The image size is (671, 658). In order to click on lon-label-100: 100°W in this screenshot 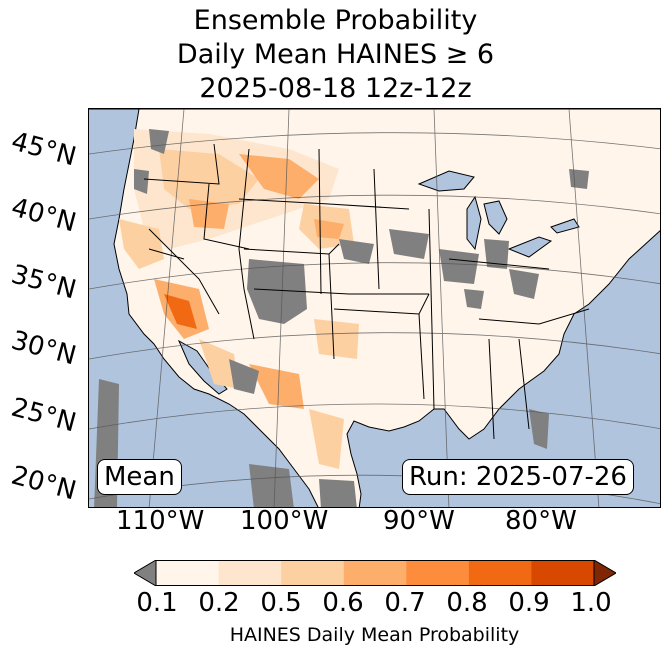, I will do `click(284, 521)`.